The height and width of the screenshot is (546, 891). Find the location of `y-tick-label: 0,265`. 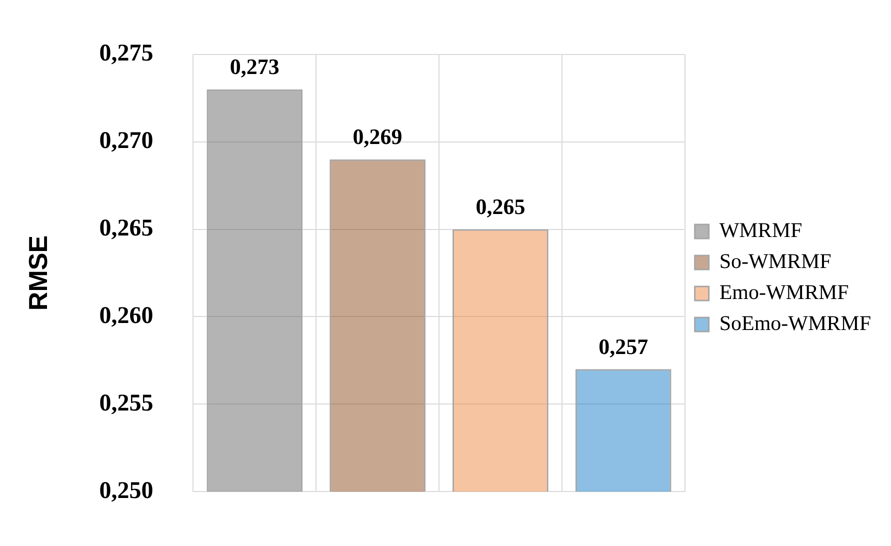

y-tick-label: 0,265 is located at coordinates (126, 228).